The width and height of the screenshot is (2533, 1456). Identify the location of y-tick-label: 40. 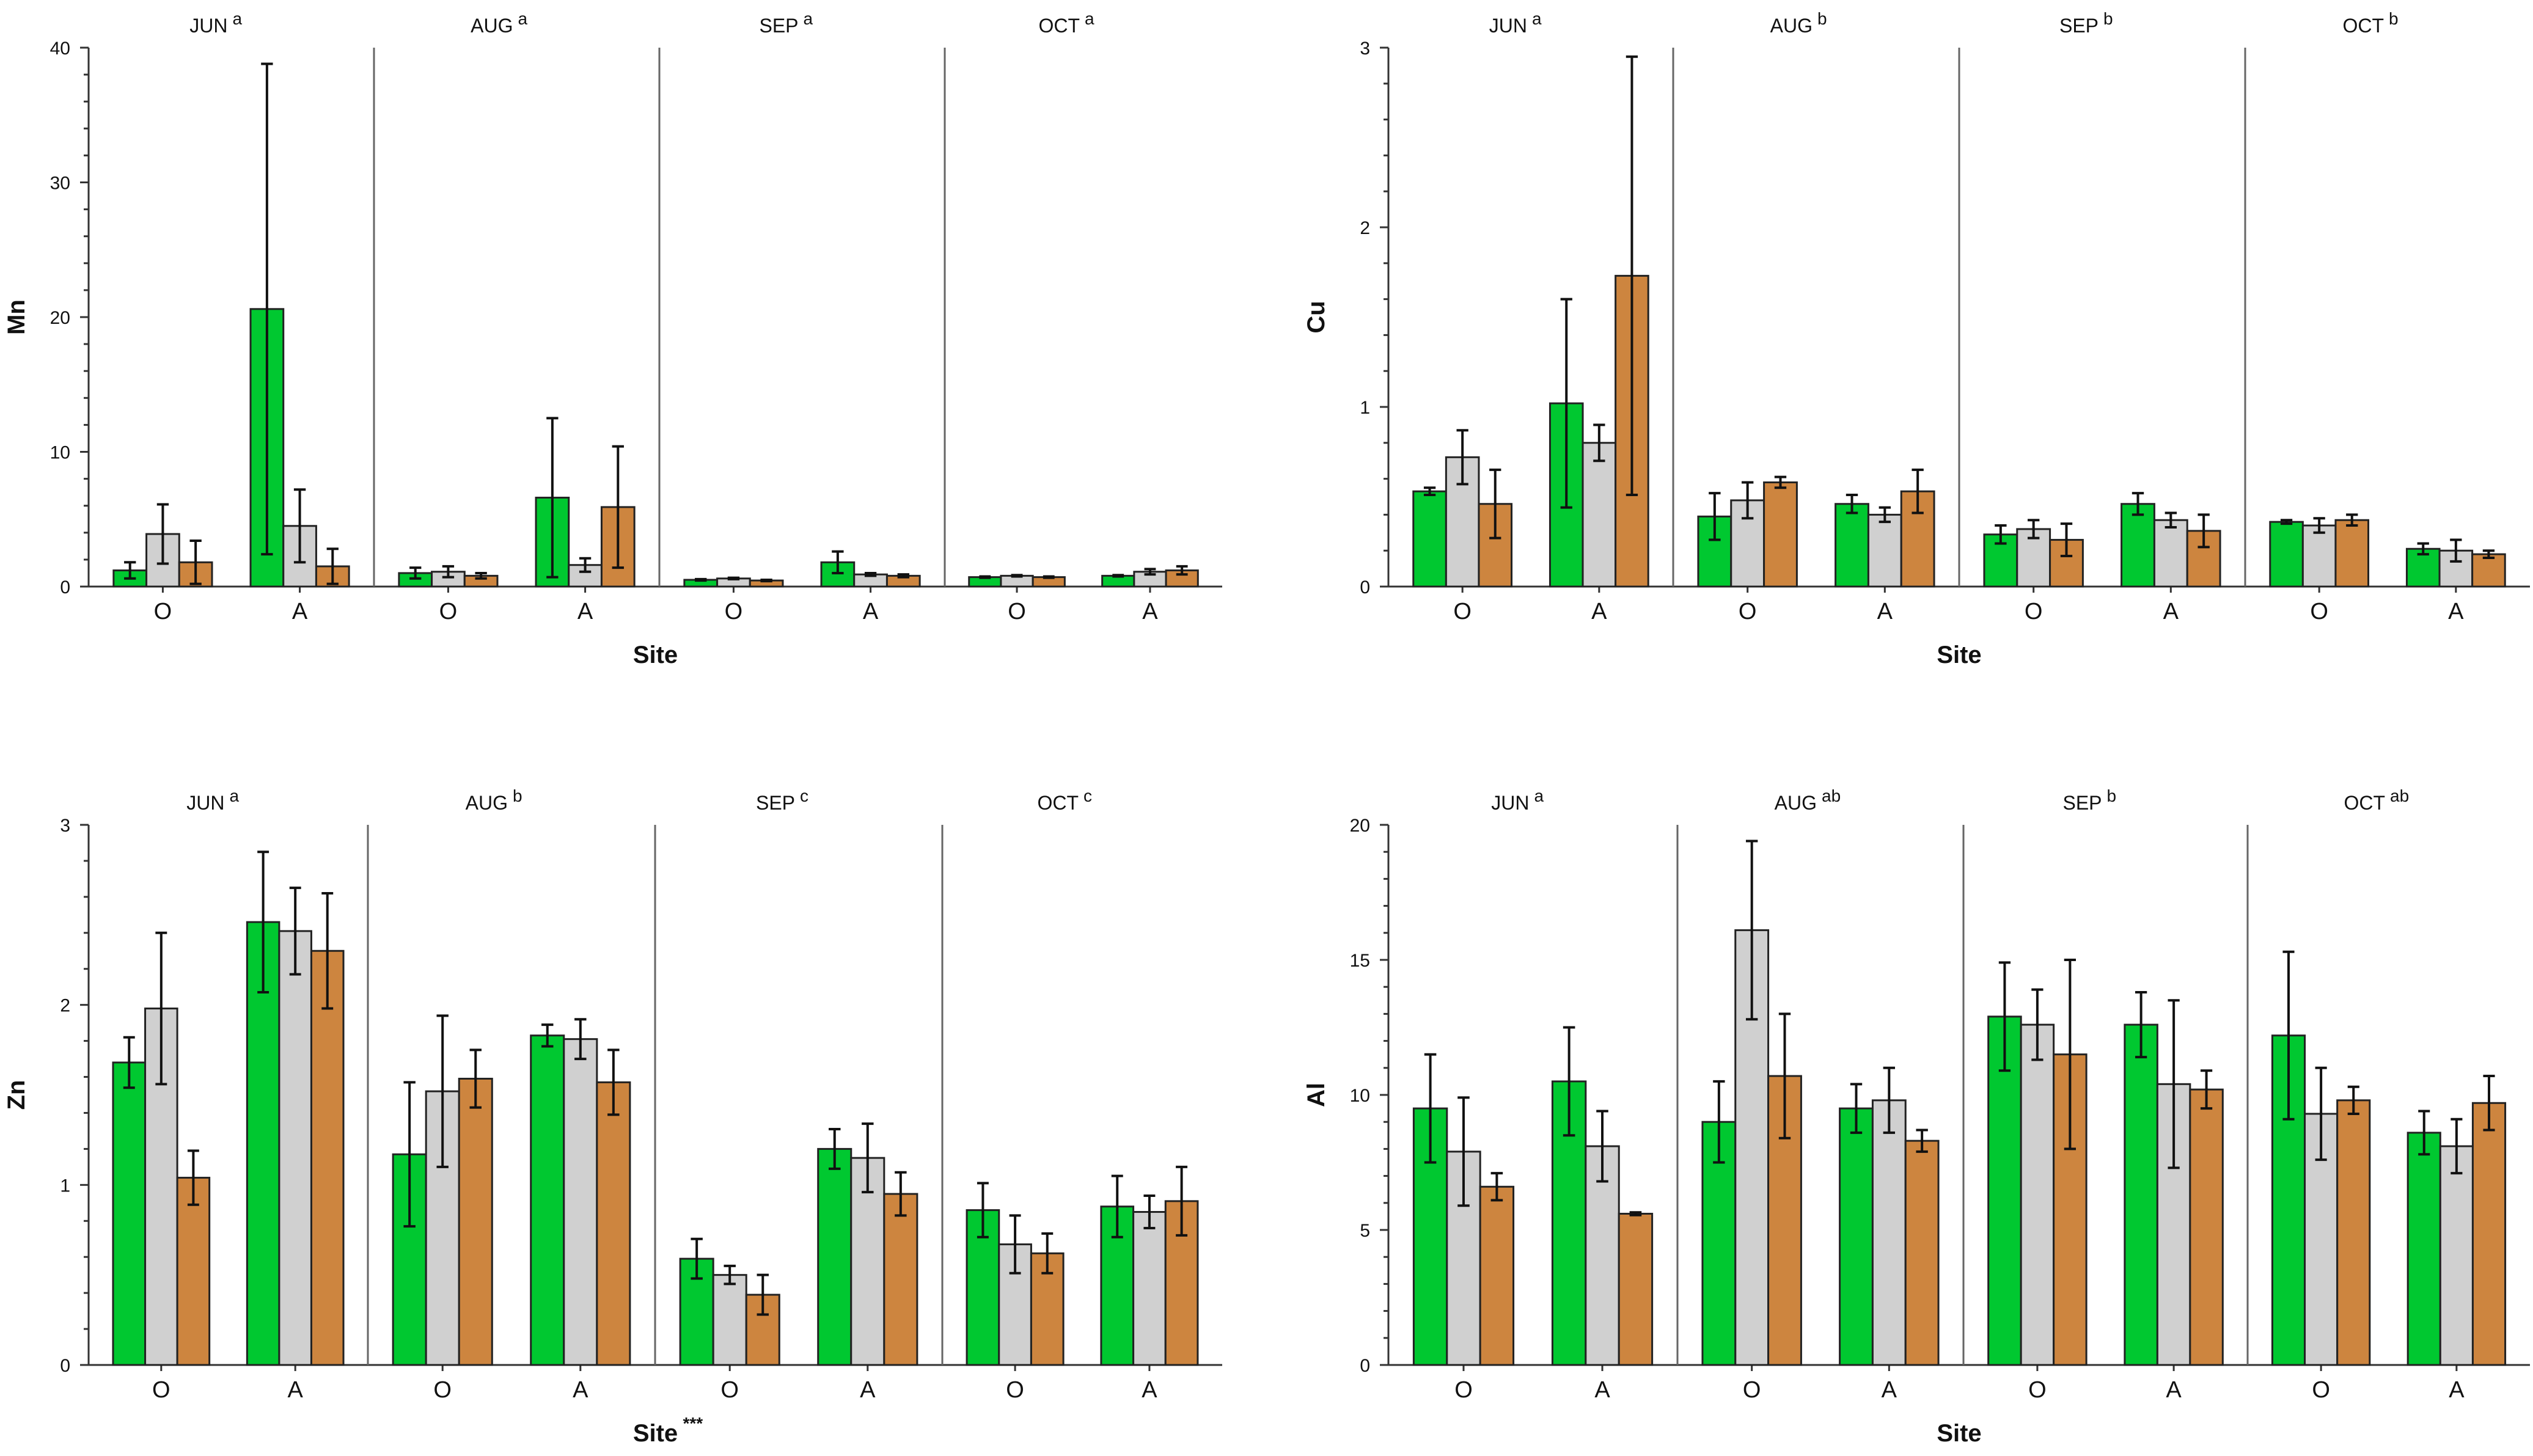
(60, 48).